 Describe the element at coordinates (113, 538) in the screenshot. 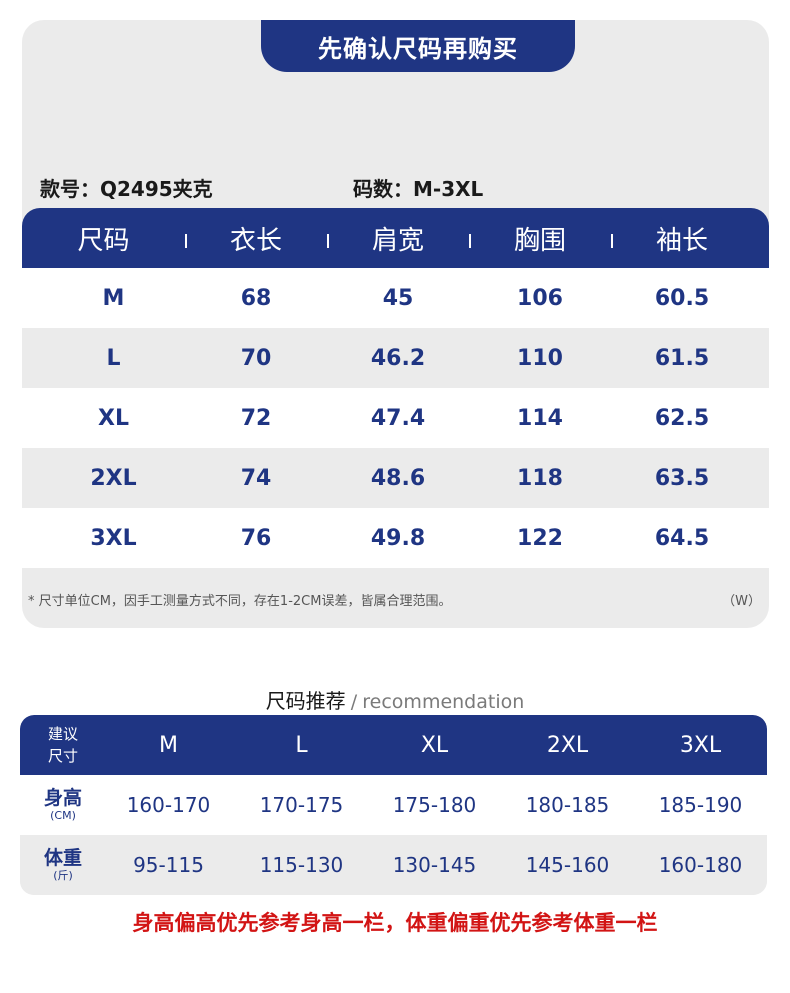

I see `size-cell: 3XL` at that location.